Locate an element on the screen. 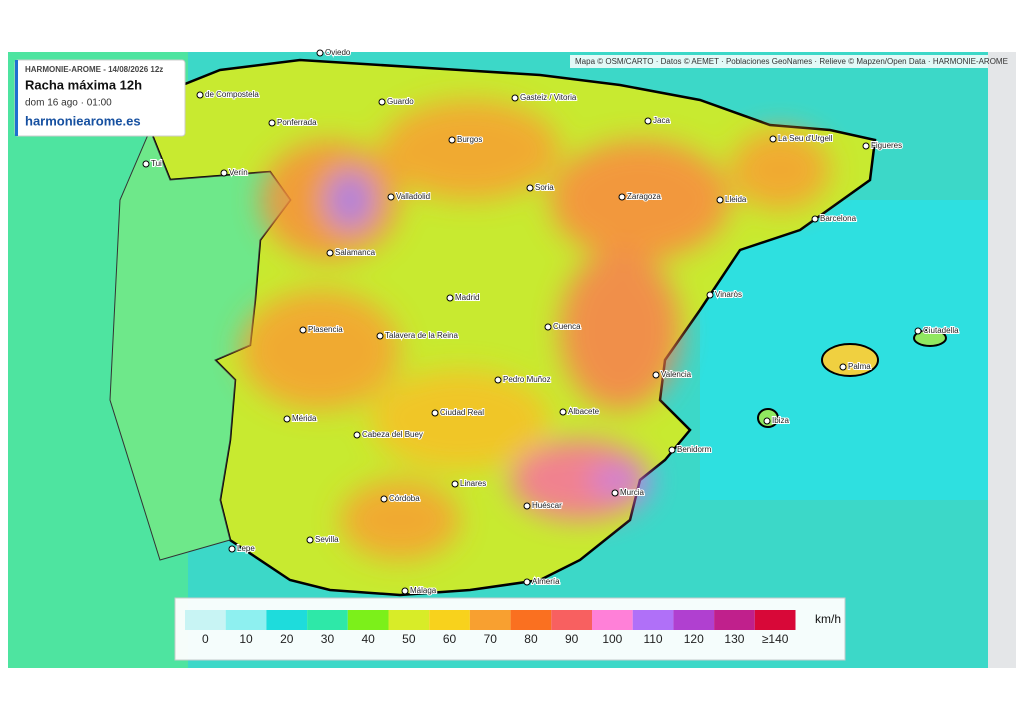 The width and height of the screenshot is (1024, 725). legend-label: 90 is located at coordinates (572, 639).